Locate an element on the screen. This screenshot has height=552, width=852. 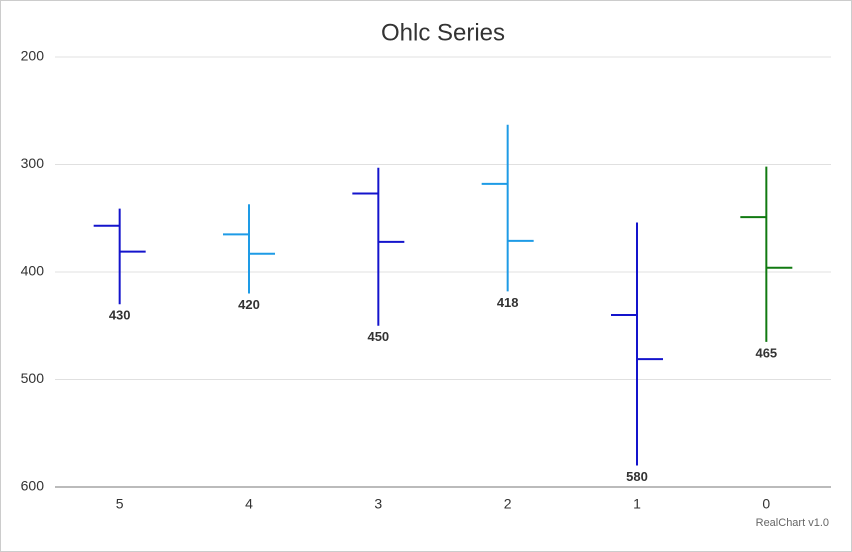
y-tick-label: 600 is located at coordinates (33, 486).